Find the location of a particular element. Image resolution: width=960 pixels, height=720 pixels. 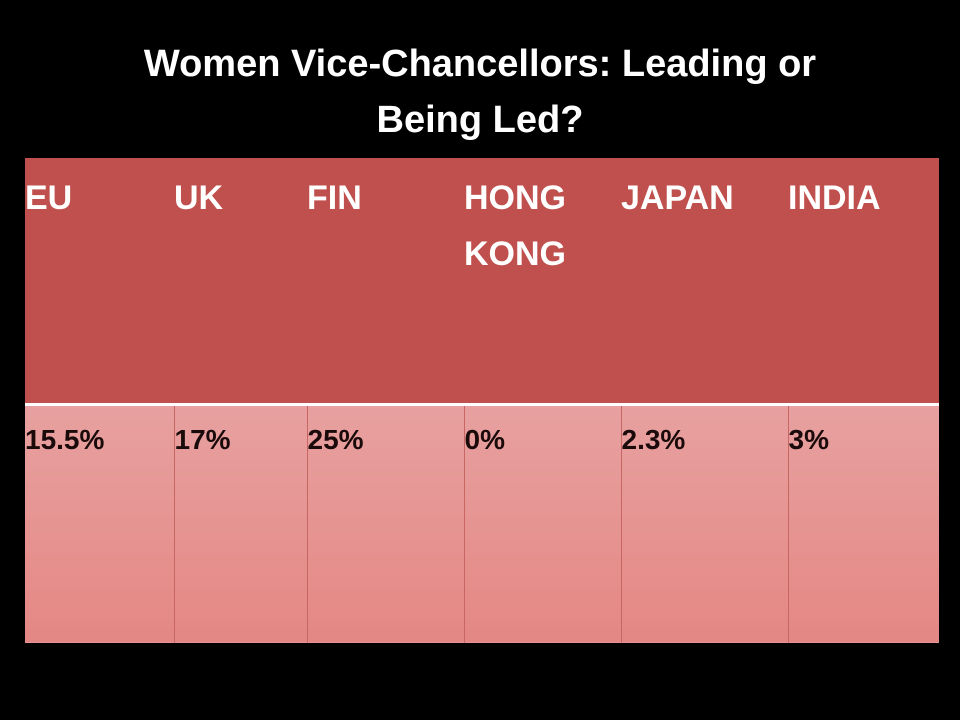

value-cell-eu: 15.5% is located at coordinates (99, 523).